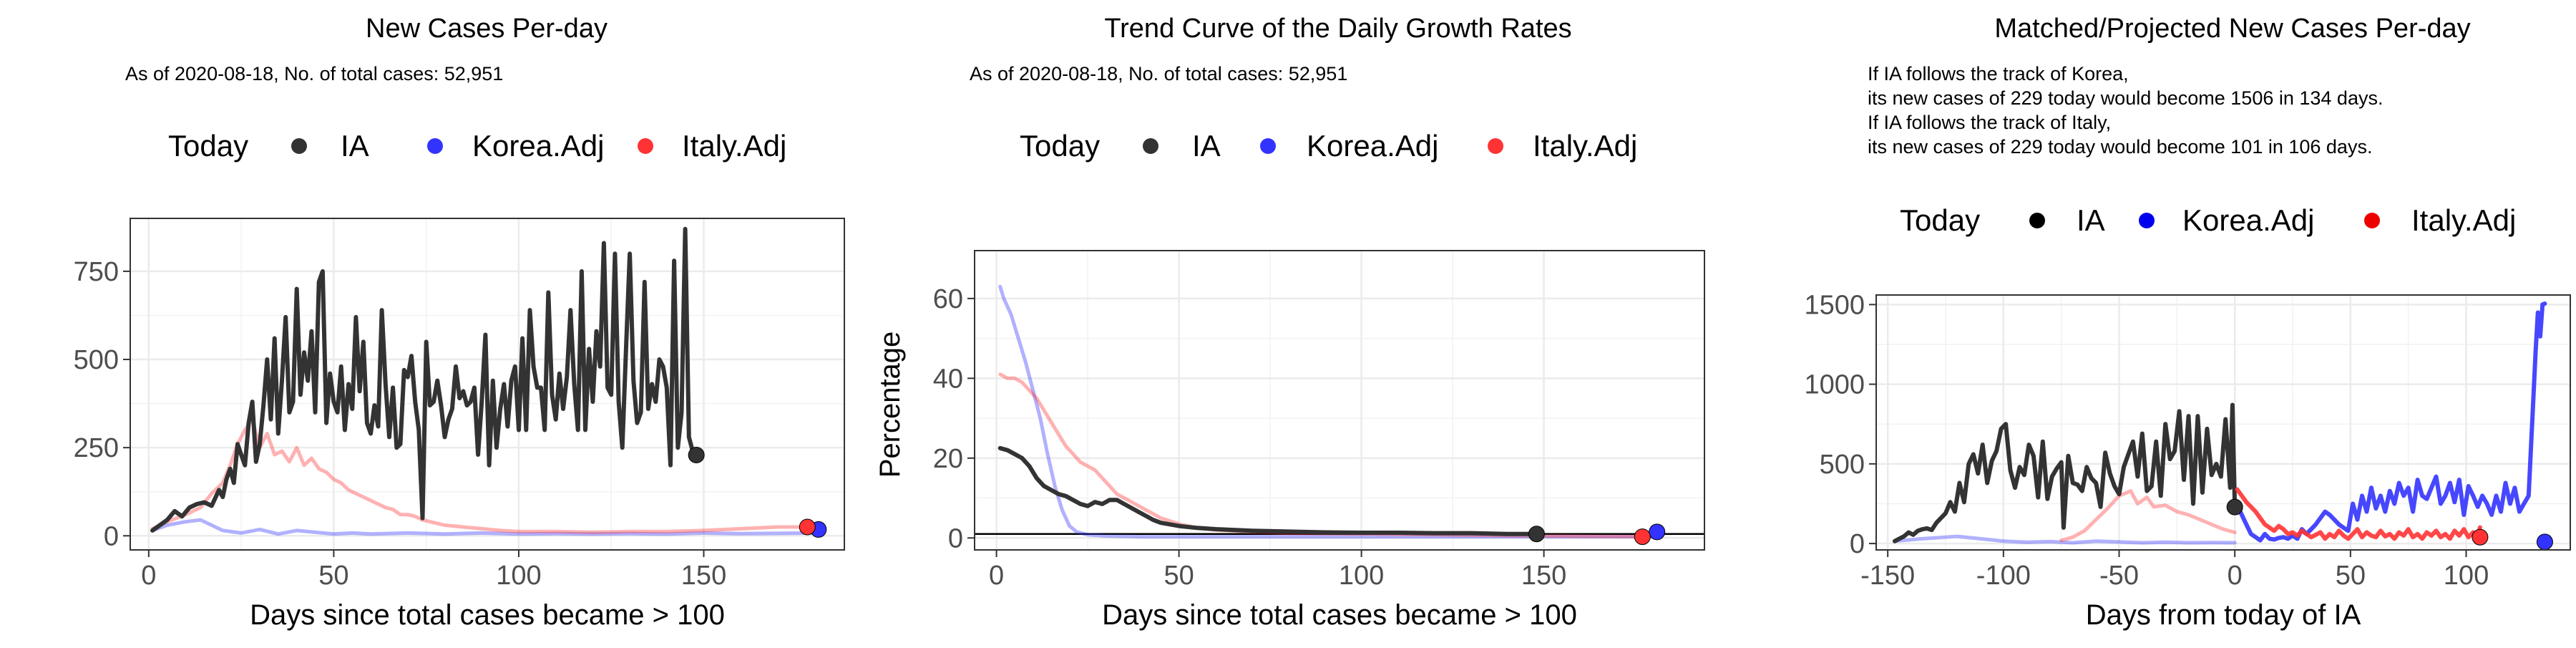 The width and height of the screenshot is (2576, 648). I want to click on chart-title: New Cases Per-day, so click(487, 29).